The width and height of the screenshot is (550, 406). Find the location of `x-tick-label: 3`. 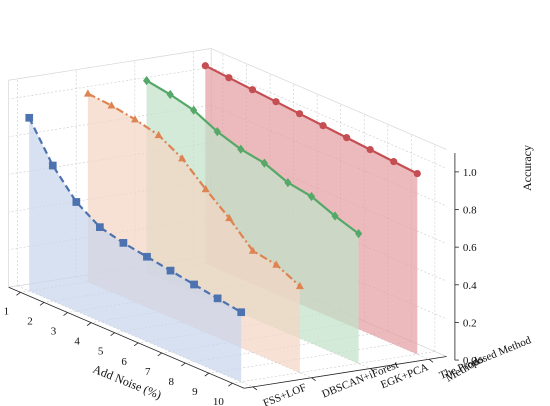

x-tick-label: 3 is located at coordinates (54, 332).